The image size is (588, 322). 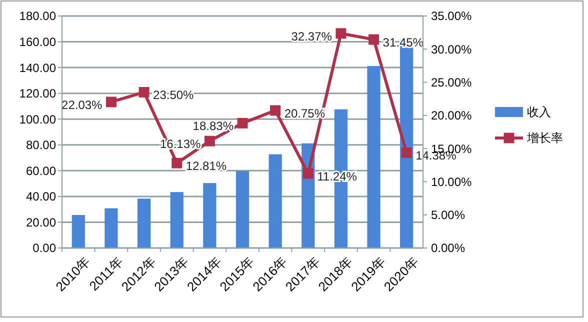 What do you see at coordinates (448, 248) in the screenshot?
I see `y2-tick-label: 0.00%` at bounding box center [448, 248].